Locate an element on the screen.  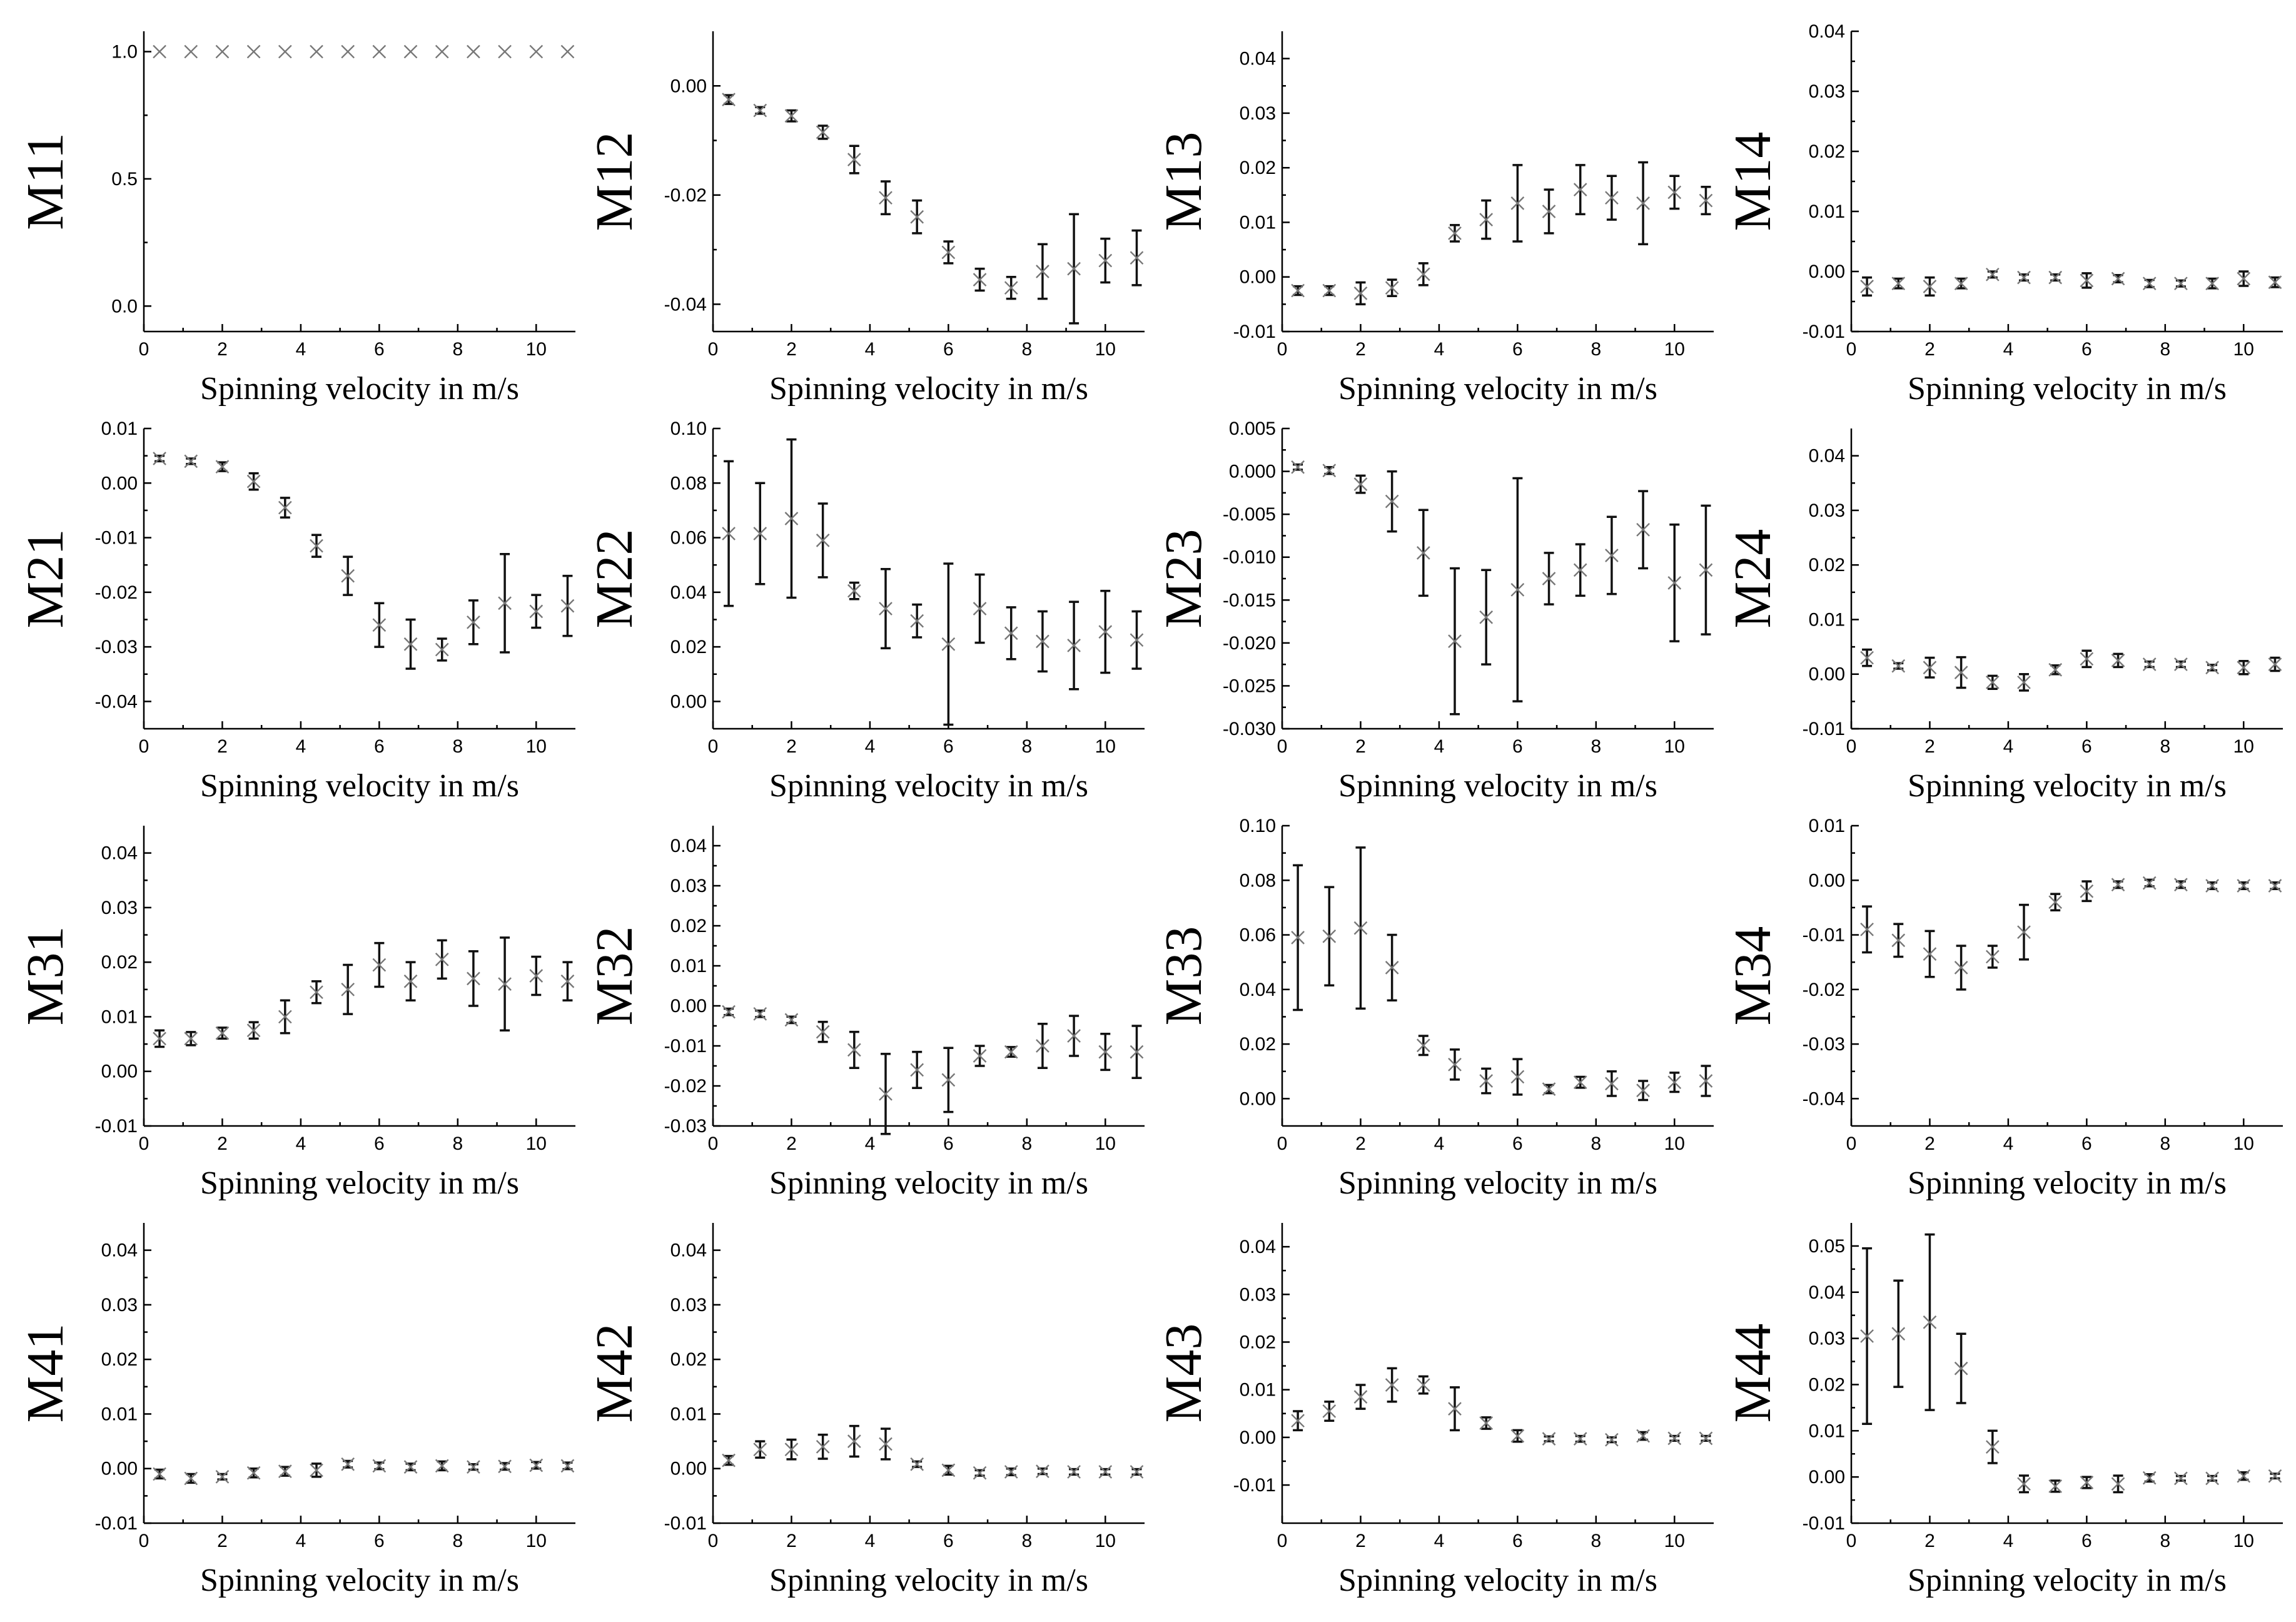
chart-m32-data-point is located at coordinates (886, 1094).